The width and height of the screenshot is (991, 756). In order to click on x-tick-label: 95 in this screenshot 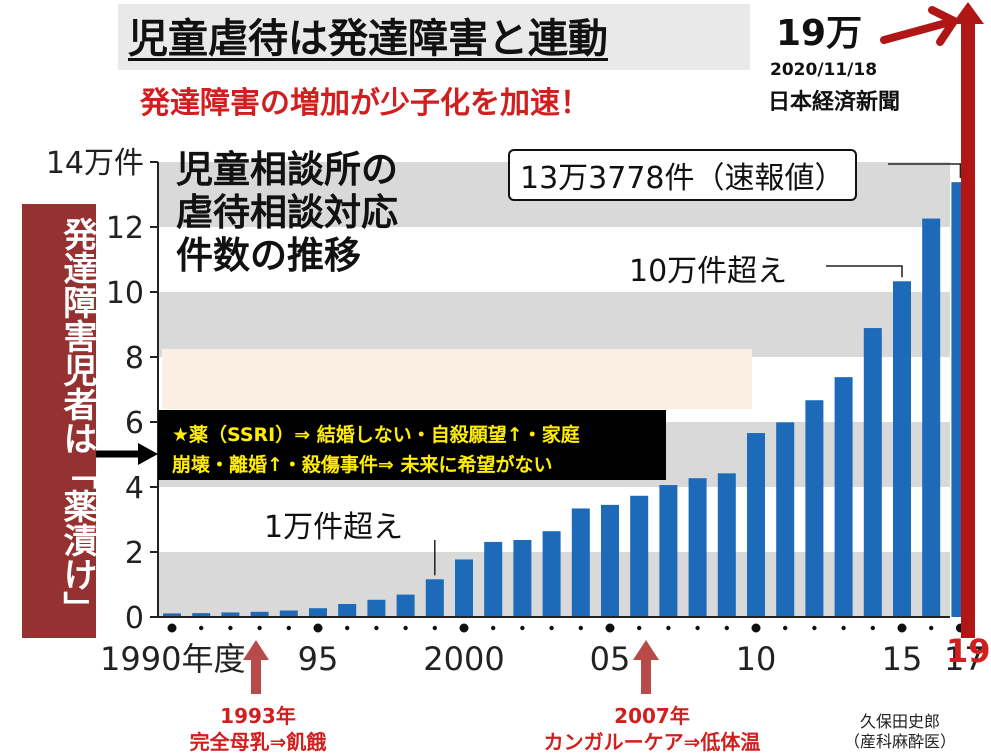, I will do `click(318, 659)`.